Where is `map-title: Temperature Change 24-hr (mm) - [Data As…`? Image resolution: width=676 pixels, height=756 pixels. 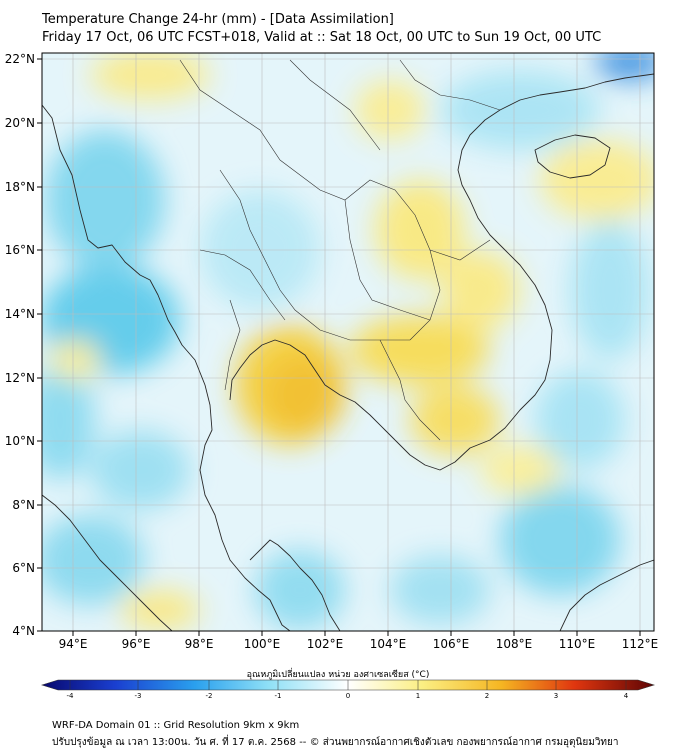 map-title: Temperature Change 24-hr (mm) - [Data As… is located at coordinates (218, 19).